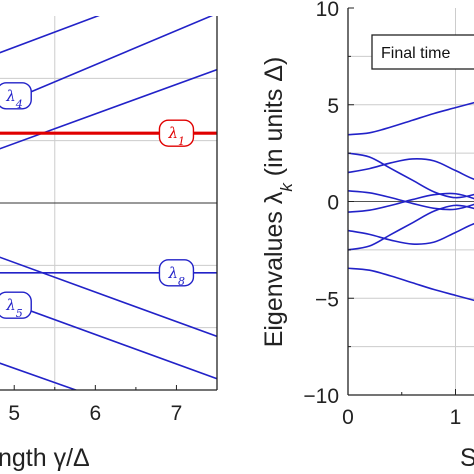 The height and width of the screenshot is (474, 474). I want to click on y-tick-label: −5, so click(327, 299).